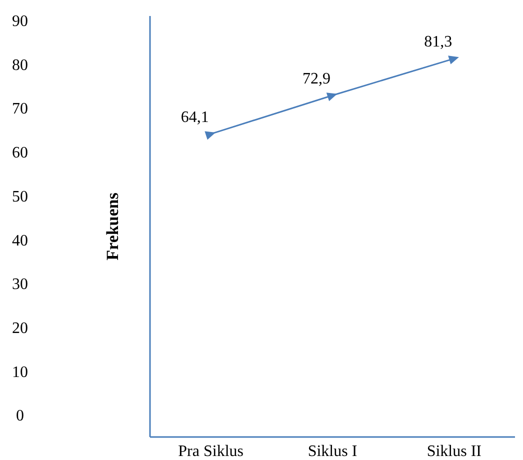 Image resolution: width=523 pixels, height=460 pixels. I want to click on y-tick-label: 70, so click(20, 109).